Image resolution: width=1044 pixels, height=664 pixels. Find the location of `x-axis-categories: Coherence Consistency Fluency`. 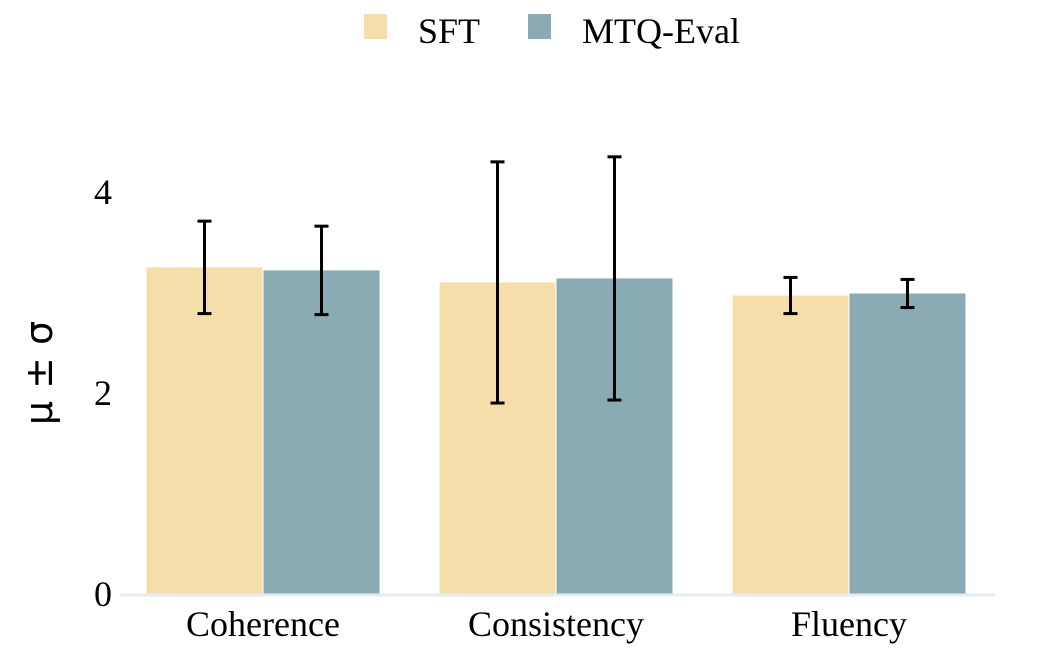

x-axis-categories: Coherence Consistency Fluency is located at coordinates (546, 624).